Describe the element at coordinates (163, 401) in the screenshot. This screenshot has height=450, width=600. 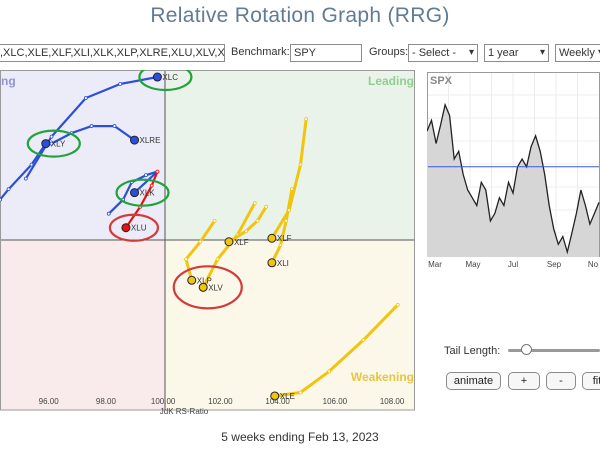
I see `x-tick-label: 100.00` at that location.